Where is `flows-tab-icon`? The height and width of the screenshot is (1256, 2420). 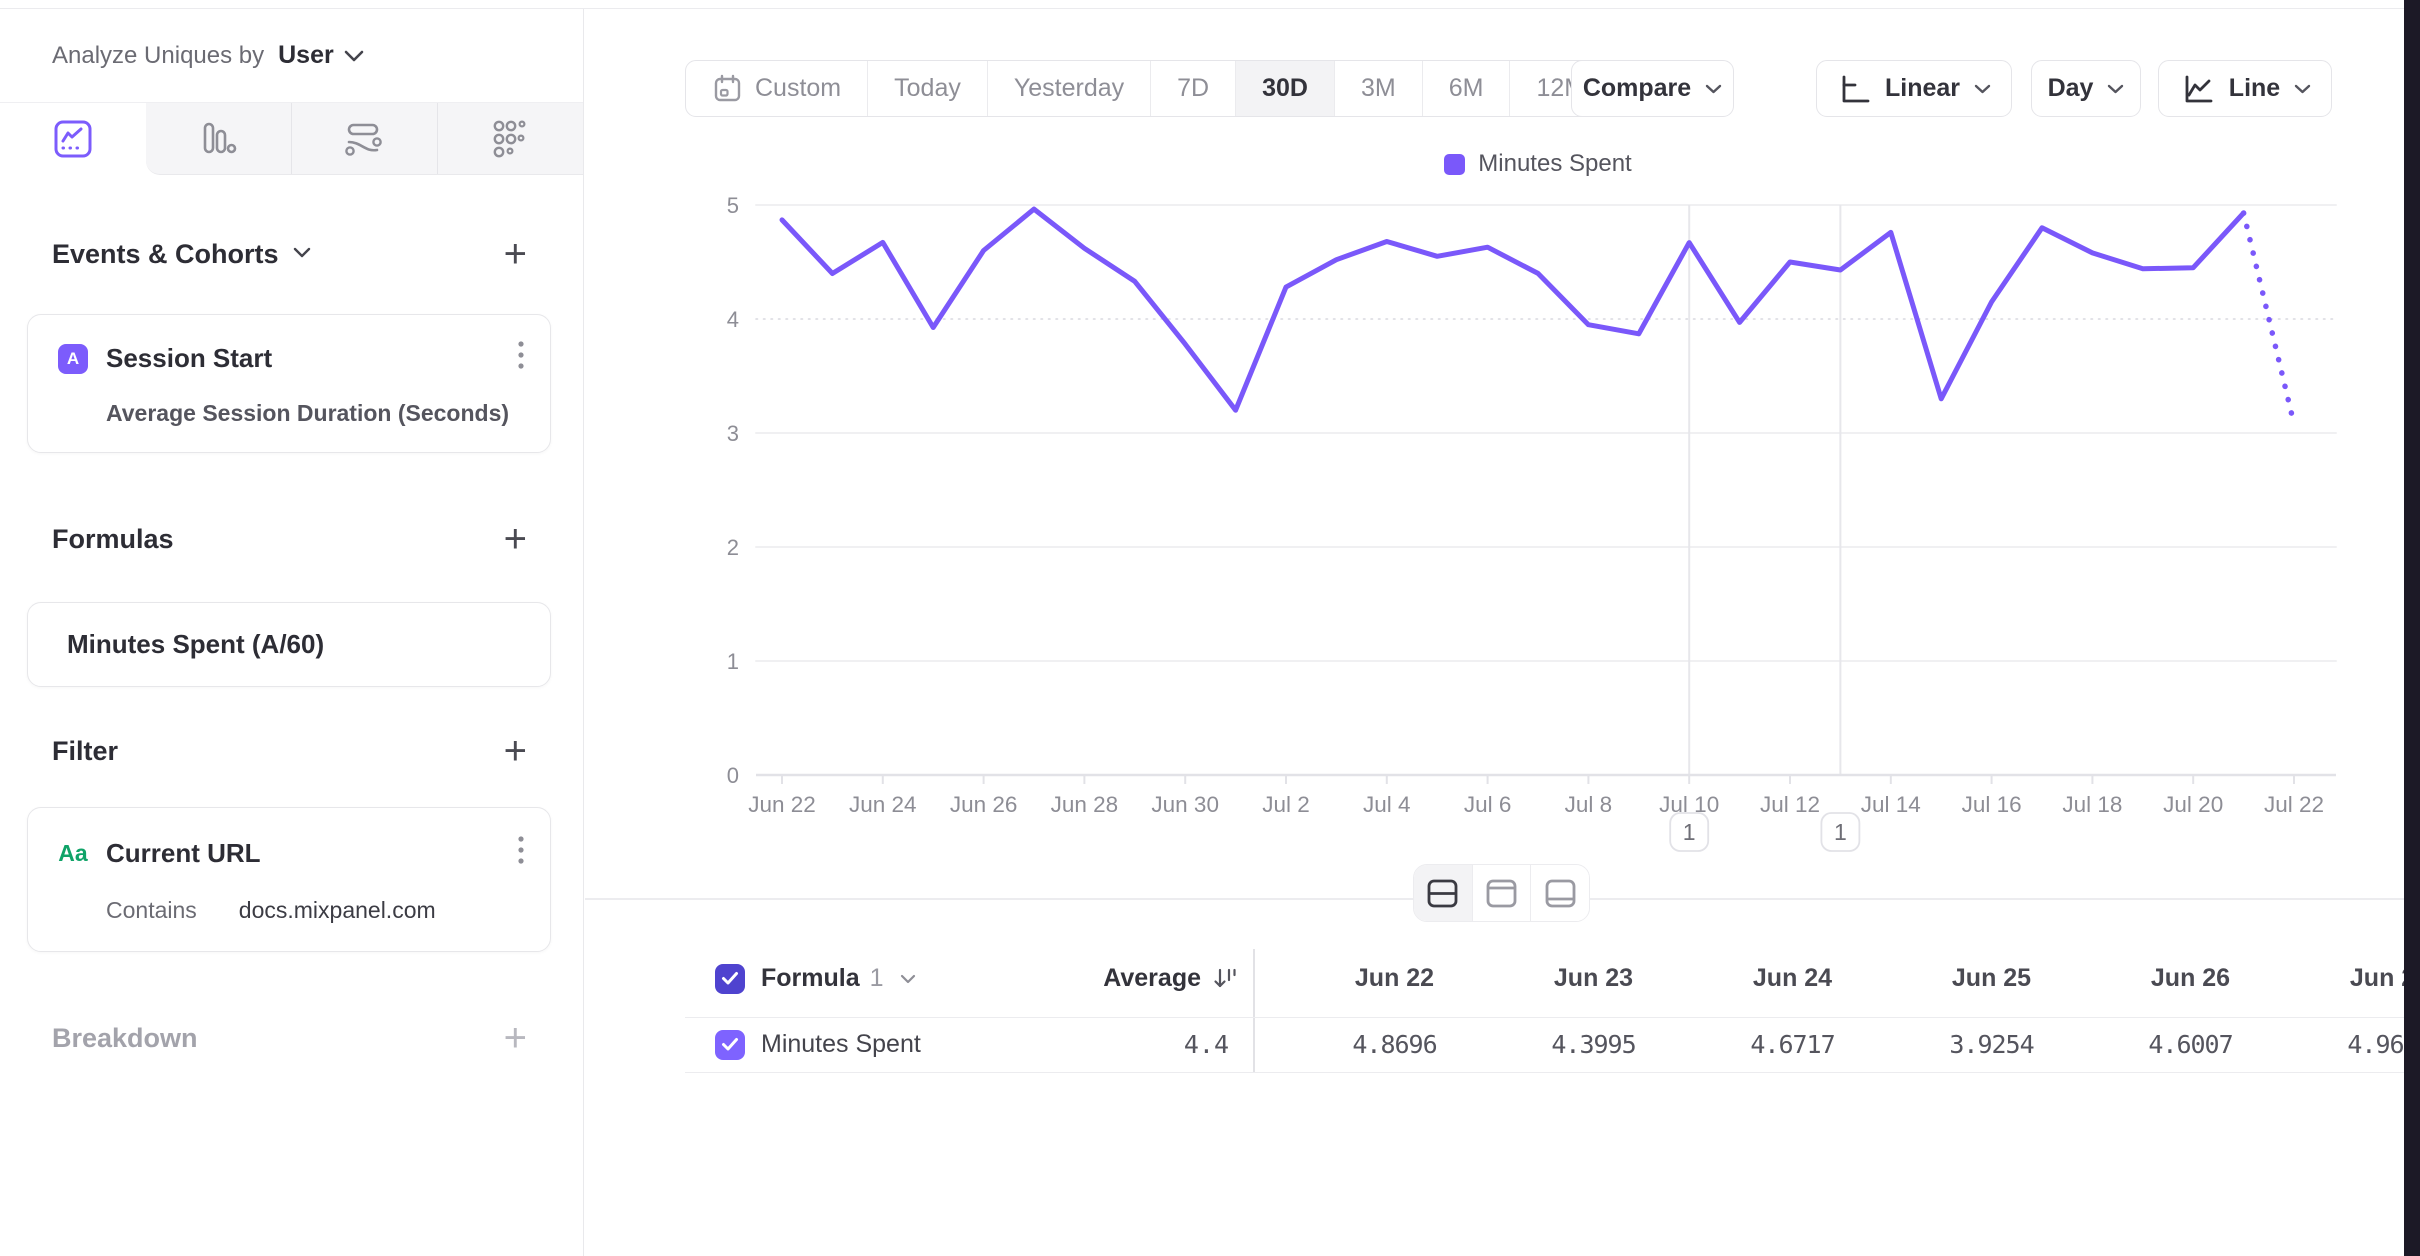
flows-tab-icon is located at coordinates (364, 139).